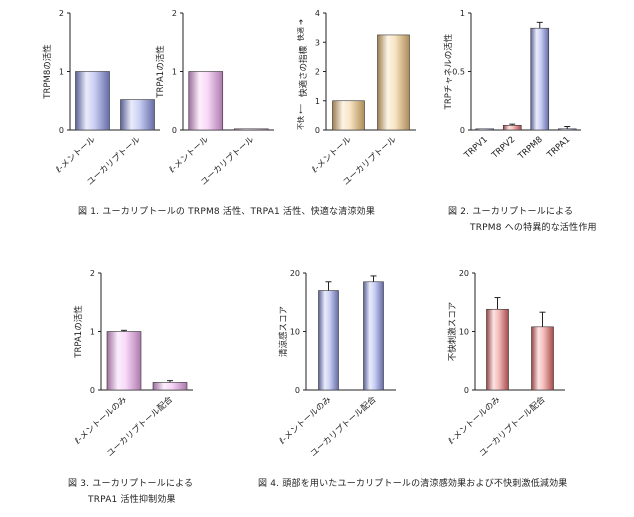 This screenshot has height=517, width=634. What do you see at coordinates (530, 148) in the screenshot?
I see `x-category-label: TRPM8` at bounding box center [530, 148].